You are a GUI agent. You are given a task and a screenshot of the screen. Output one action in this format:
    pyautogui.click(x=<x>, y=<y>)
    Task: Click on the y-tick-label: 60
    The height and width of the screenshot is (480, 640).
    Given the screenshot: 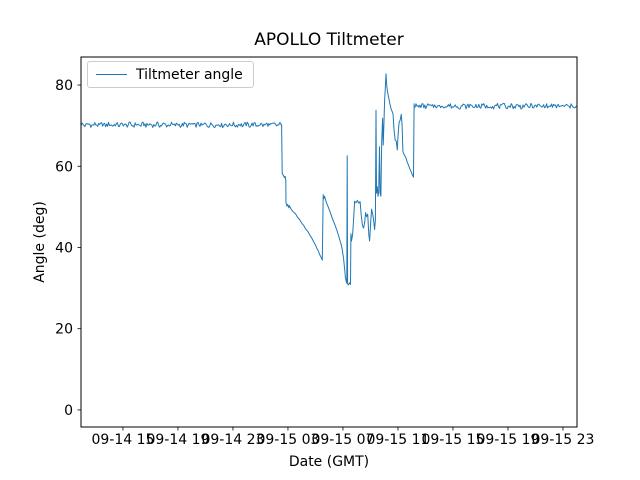 What is the action you would take?
    pyautogui.click(x=64, y=167)
    